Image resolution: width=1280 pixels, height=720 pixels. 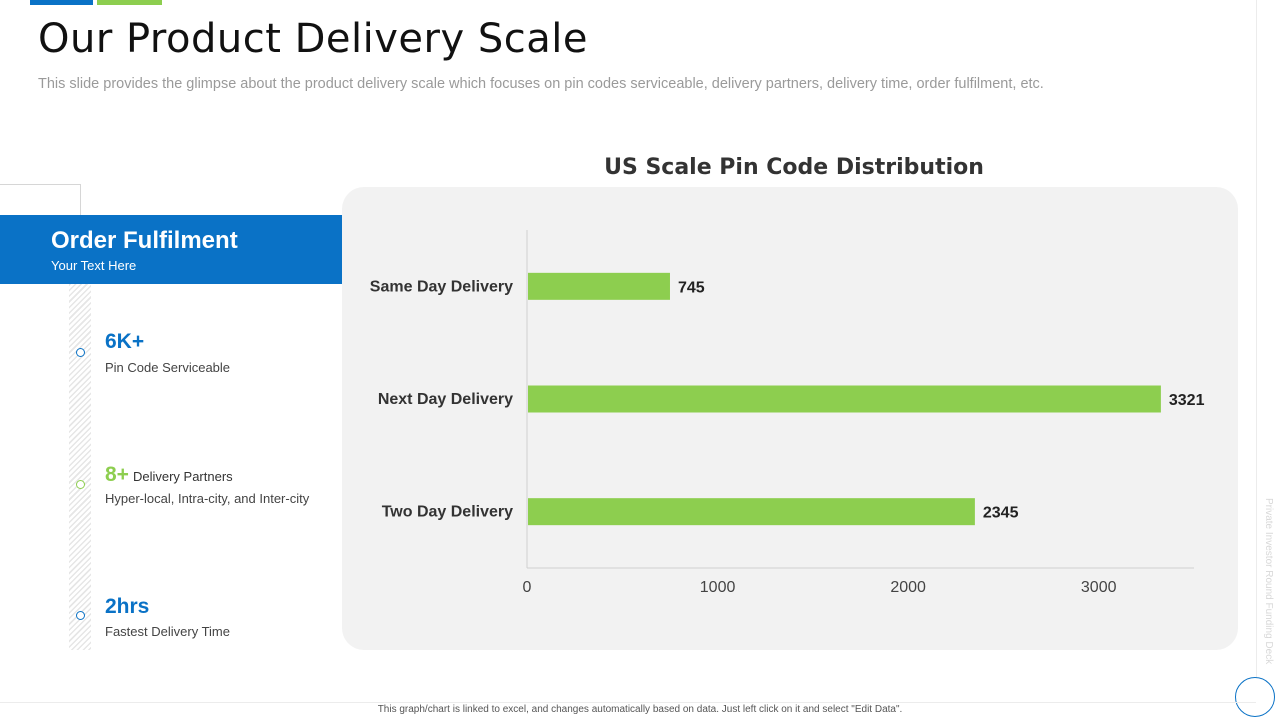 I want to click on data-label: 3321, so click(x=1187, y=400).